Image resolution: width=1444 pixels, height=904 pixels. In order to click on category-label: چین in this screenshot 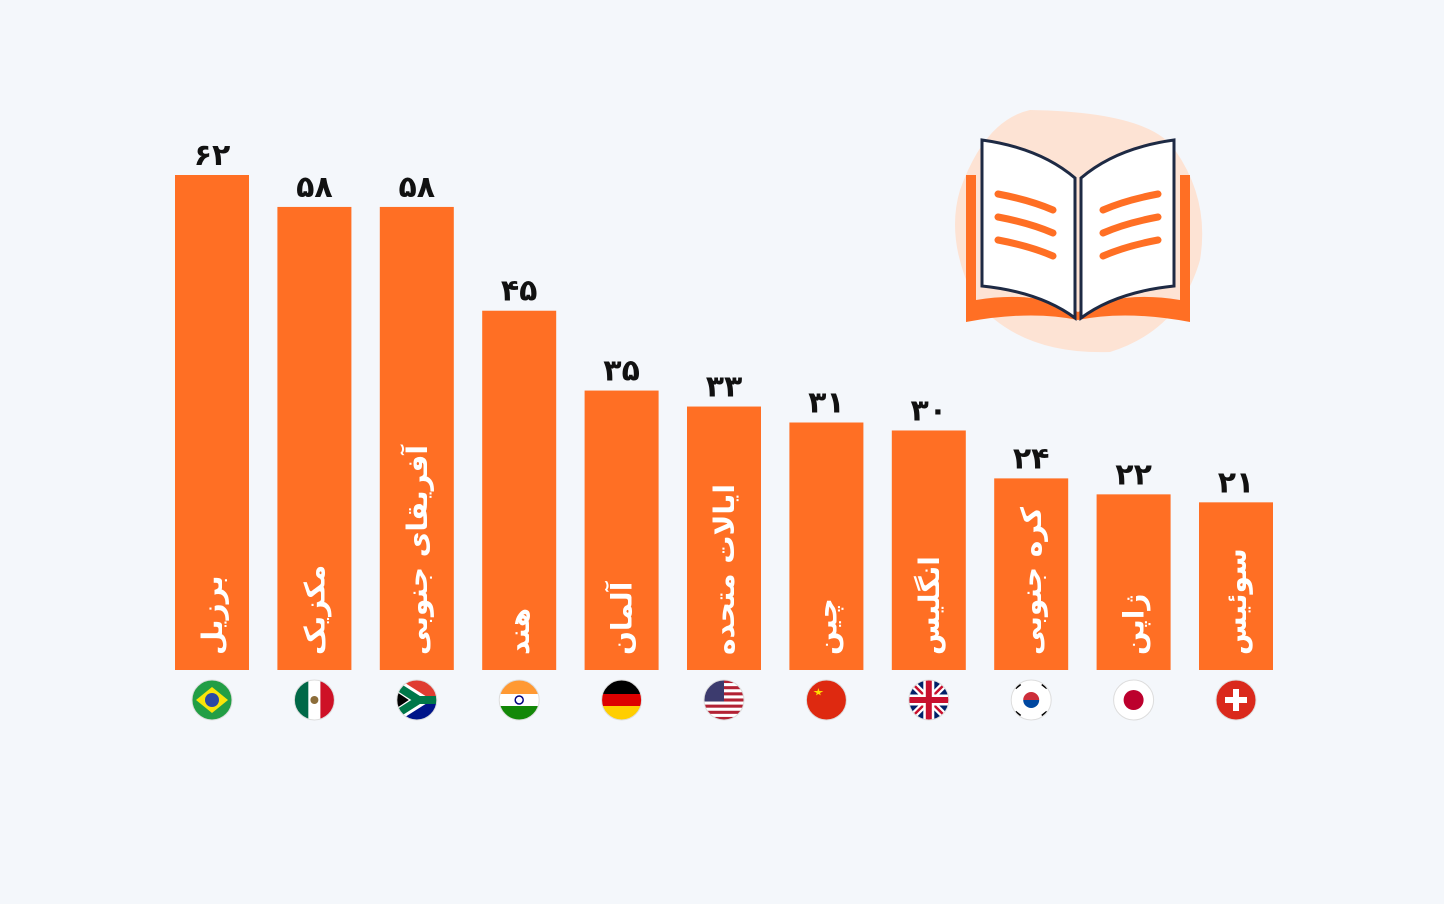, I will do `click(826, 626)`.